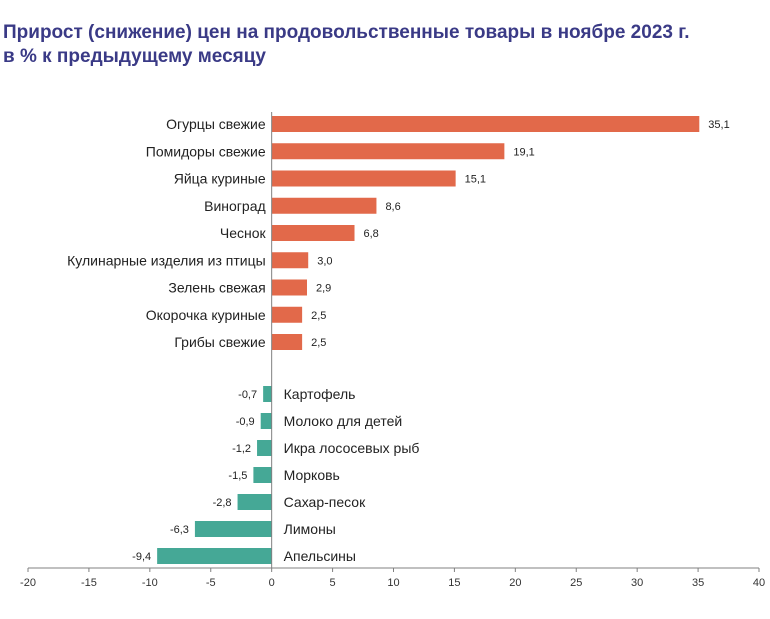  What do you see at coordinates (211, 583) in the screenshot?
I see `x-tick-label: -5` at bounding box center [211, 583].